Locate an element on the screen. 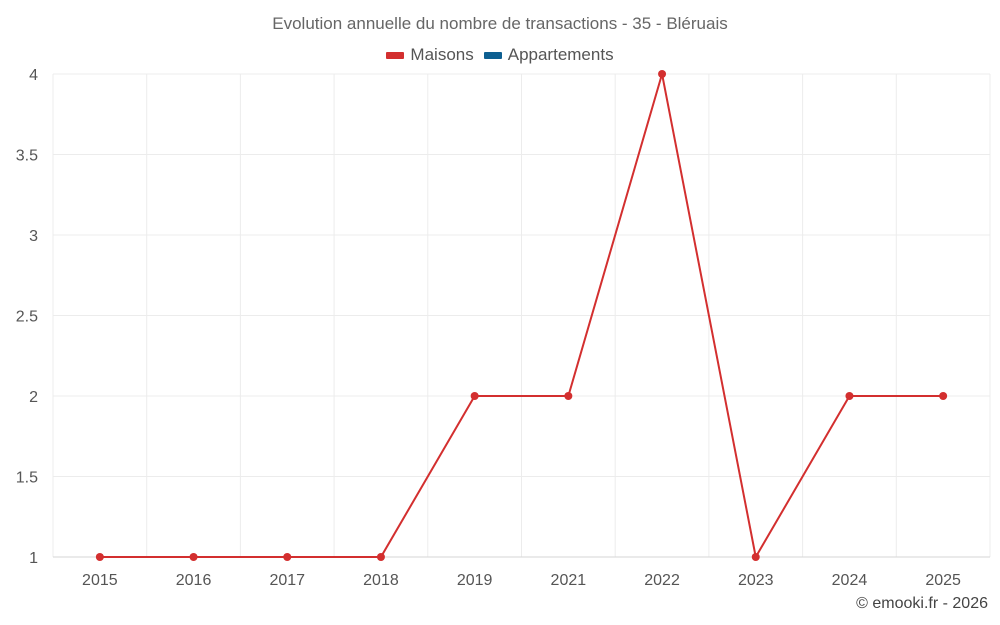  y-tick-label: 3.5 is located at coordinates (27, 156).